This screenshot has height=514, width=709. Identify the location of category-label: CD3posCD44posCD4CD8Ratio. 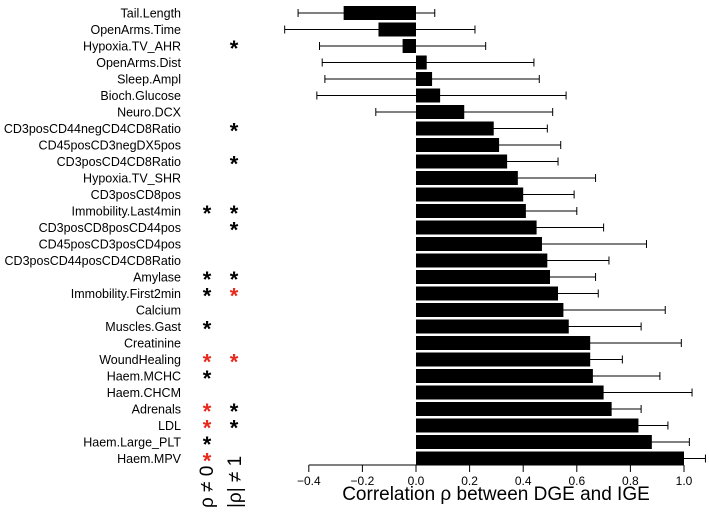
(93, 261).